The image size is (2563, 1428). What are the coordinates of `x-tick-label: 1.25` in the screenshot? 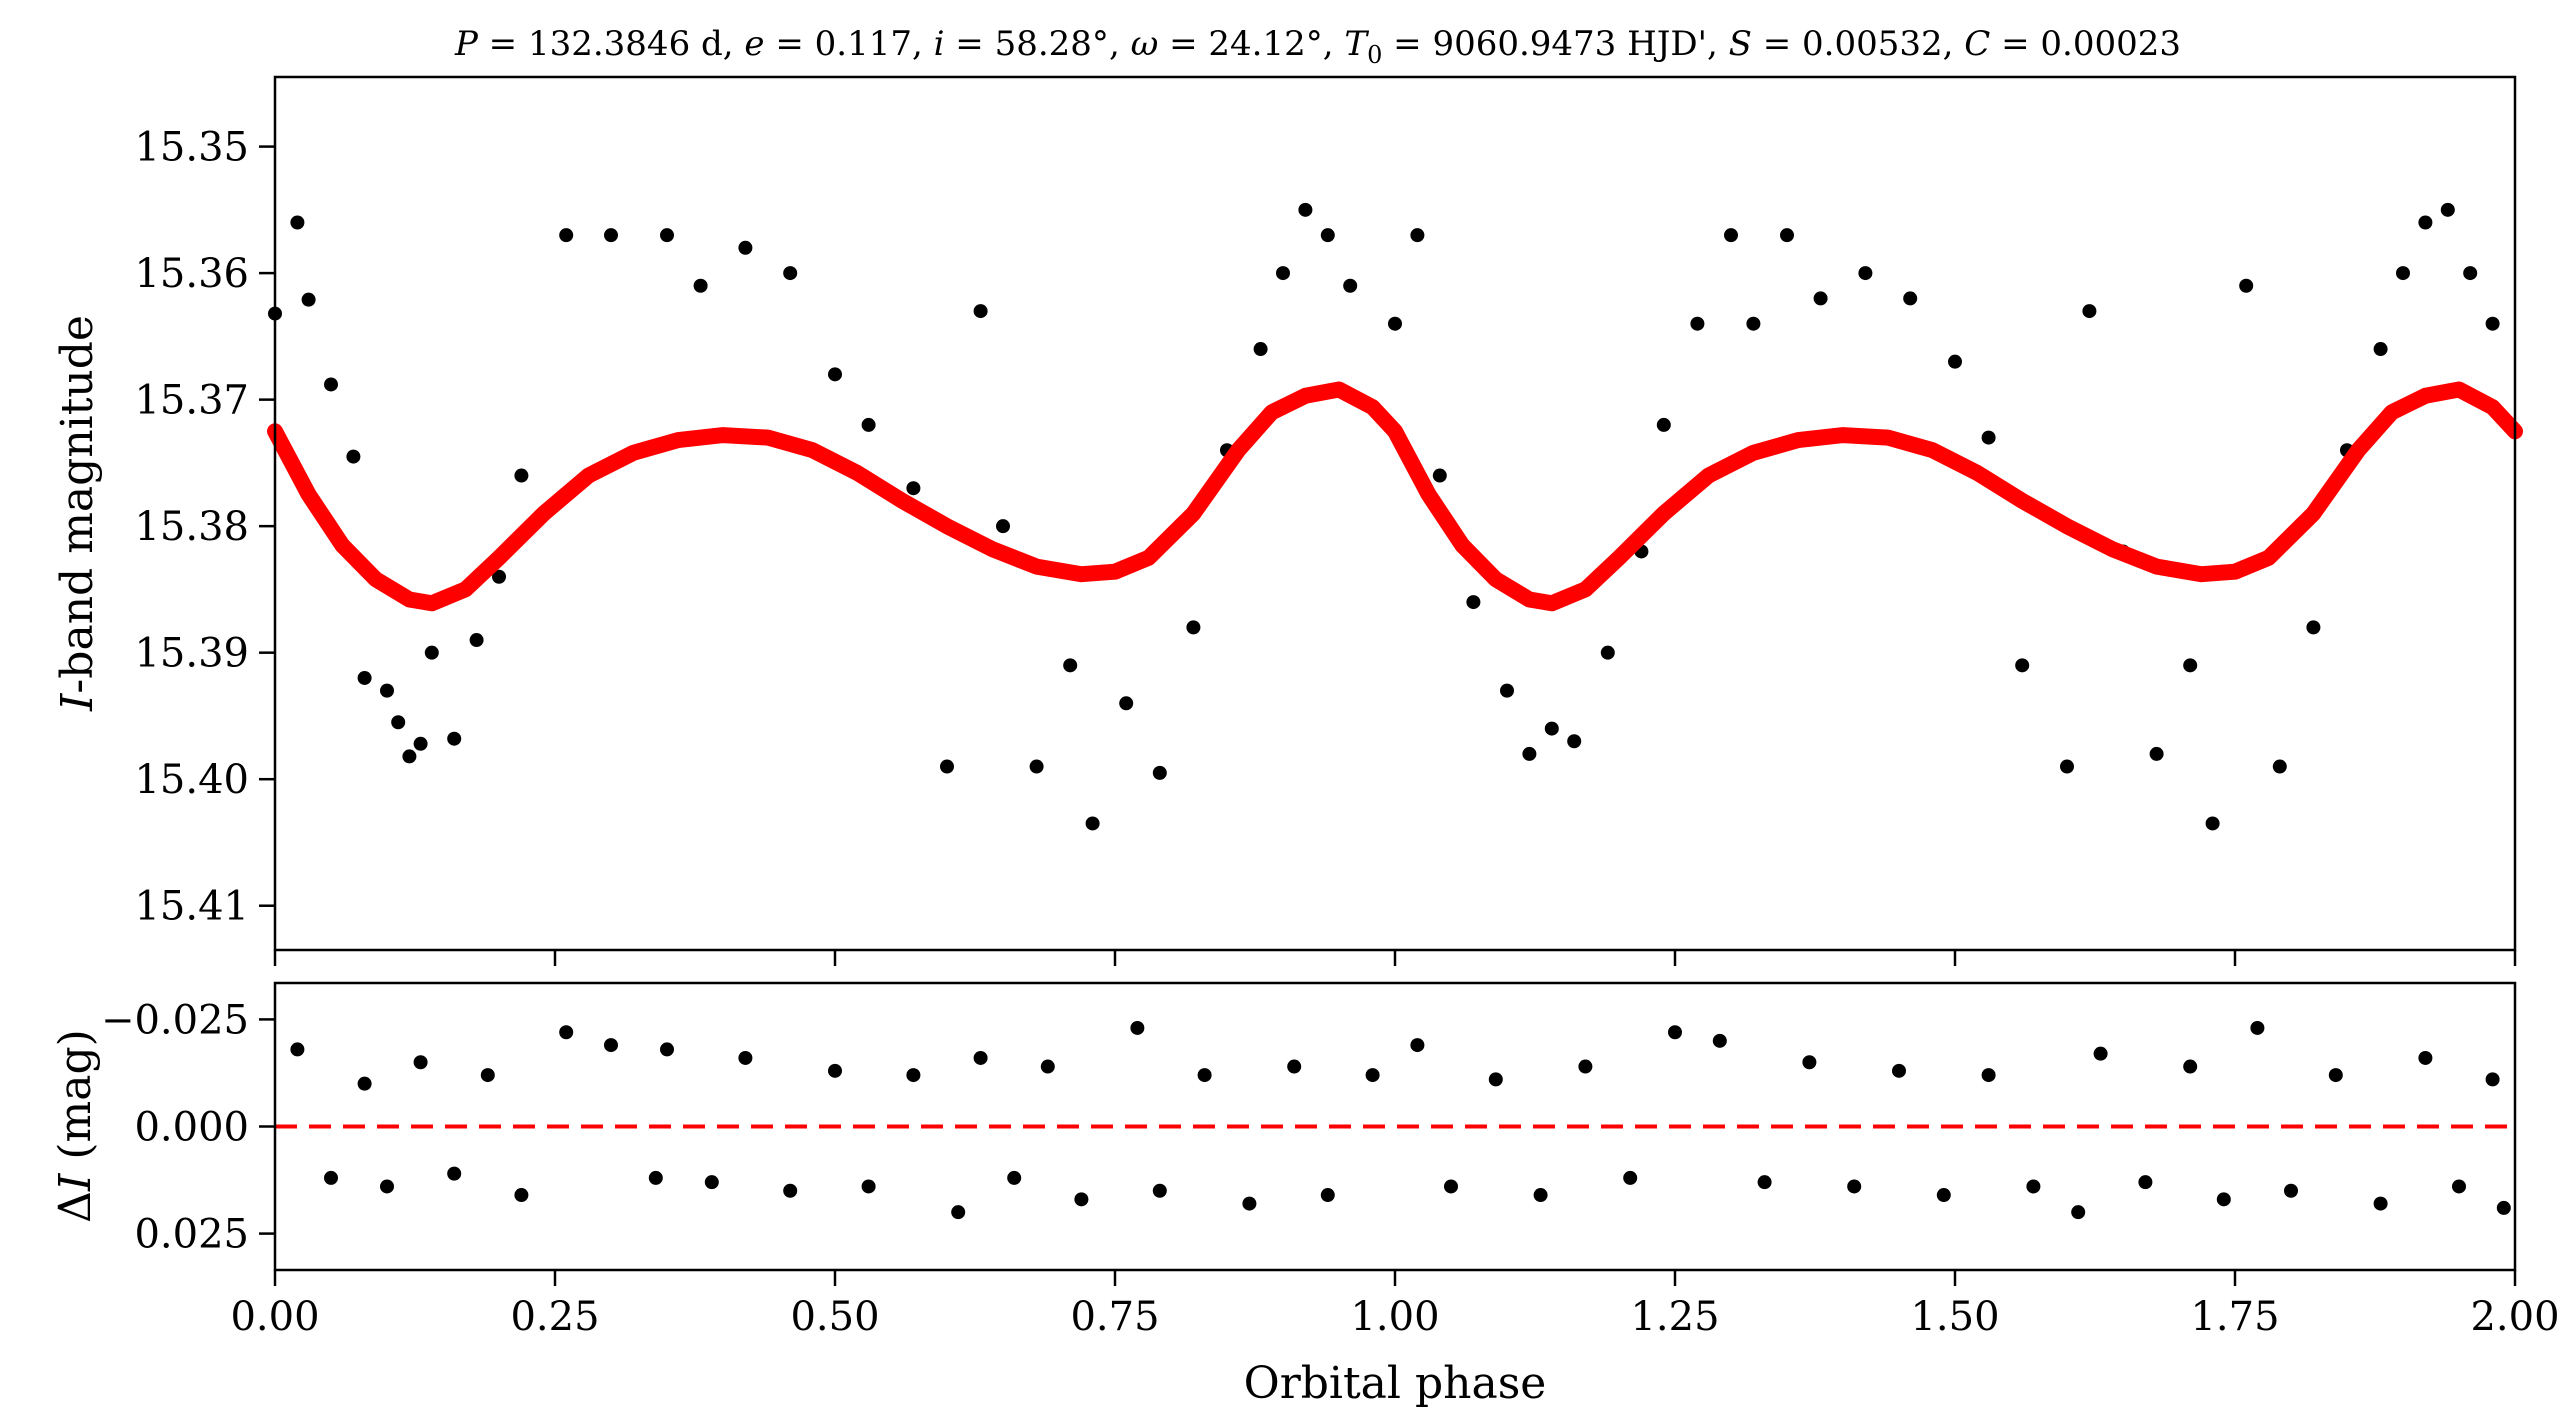 It's located at (1674, 1317).